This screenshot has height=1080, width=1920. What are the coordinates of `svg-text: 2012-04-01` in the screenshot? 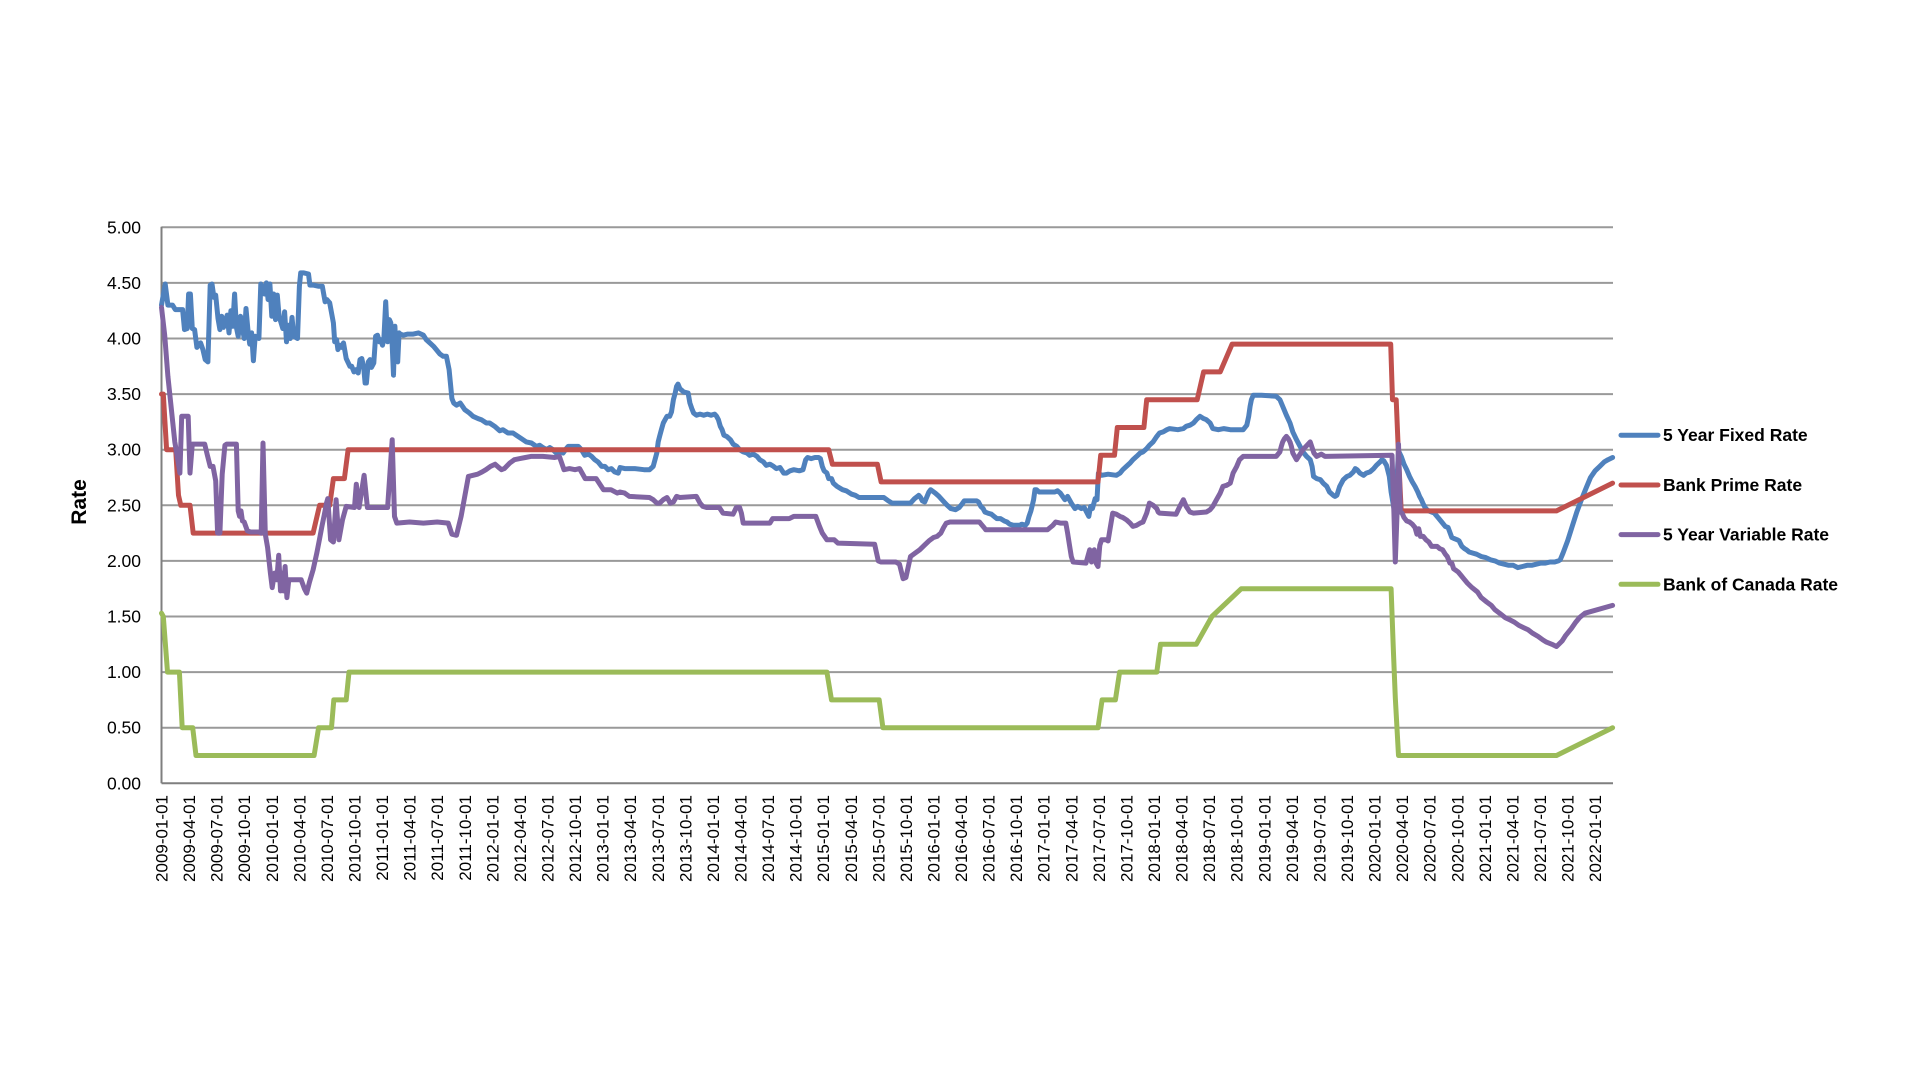 It's located at (520, 838).